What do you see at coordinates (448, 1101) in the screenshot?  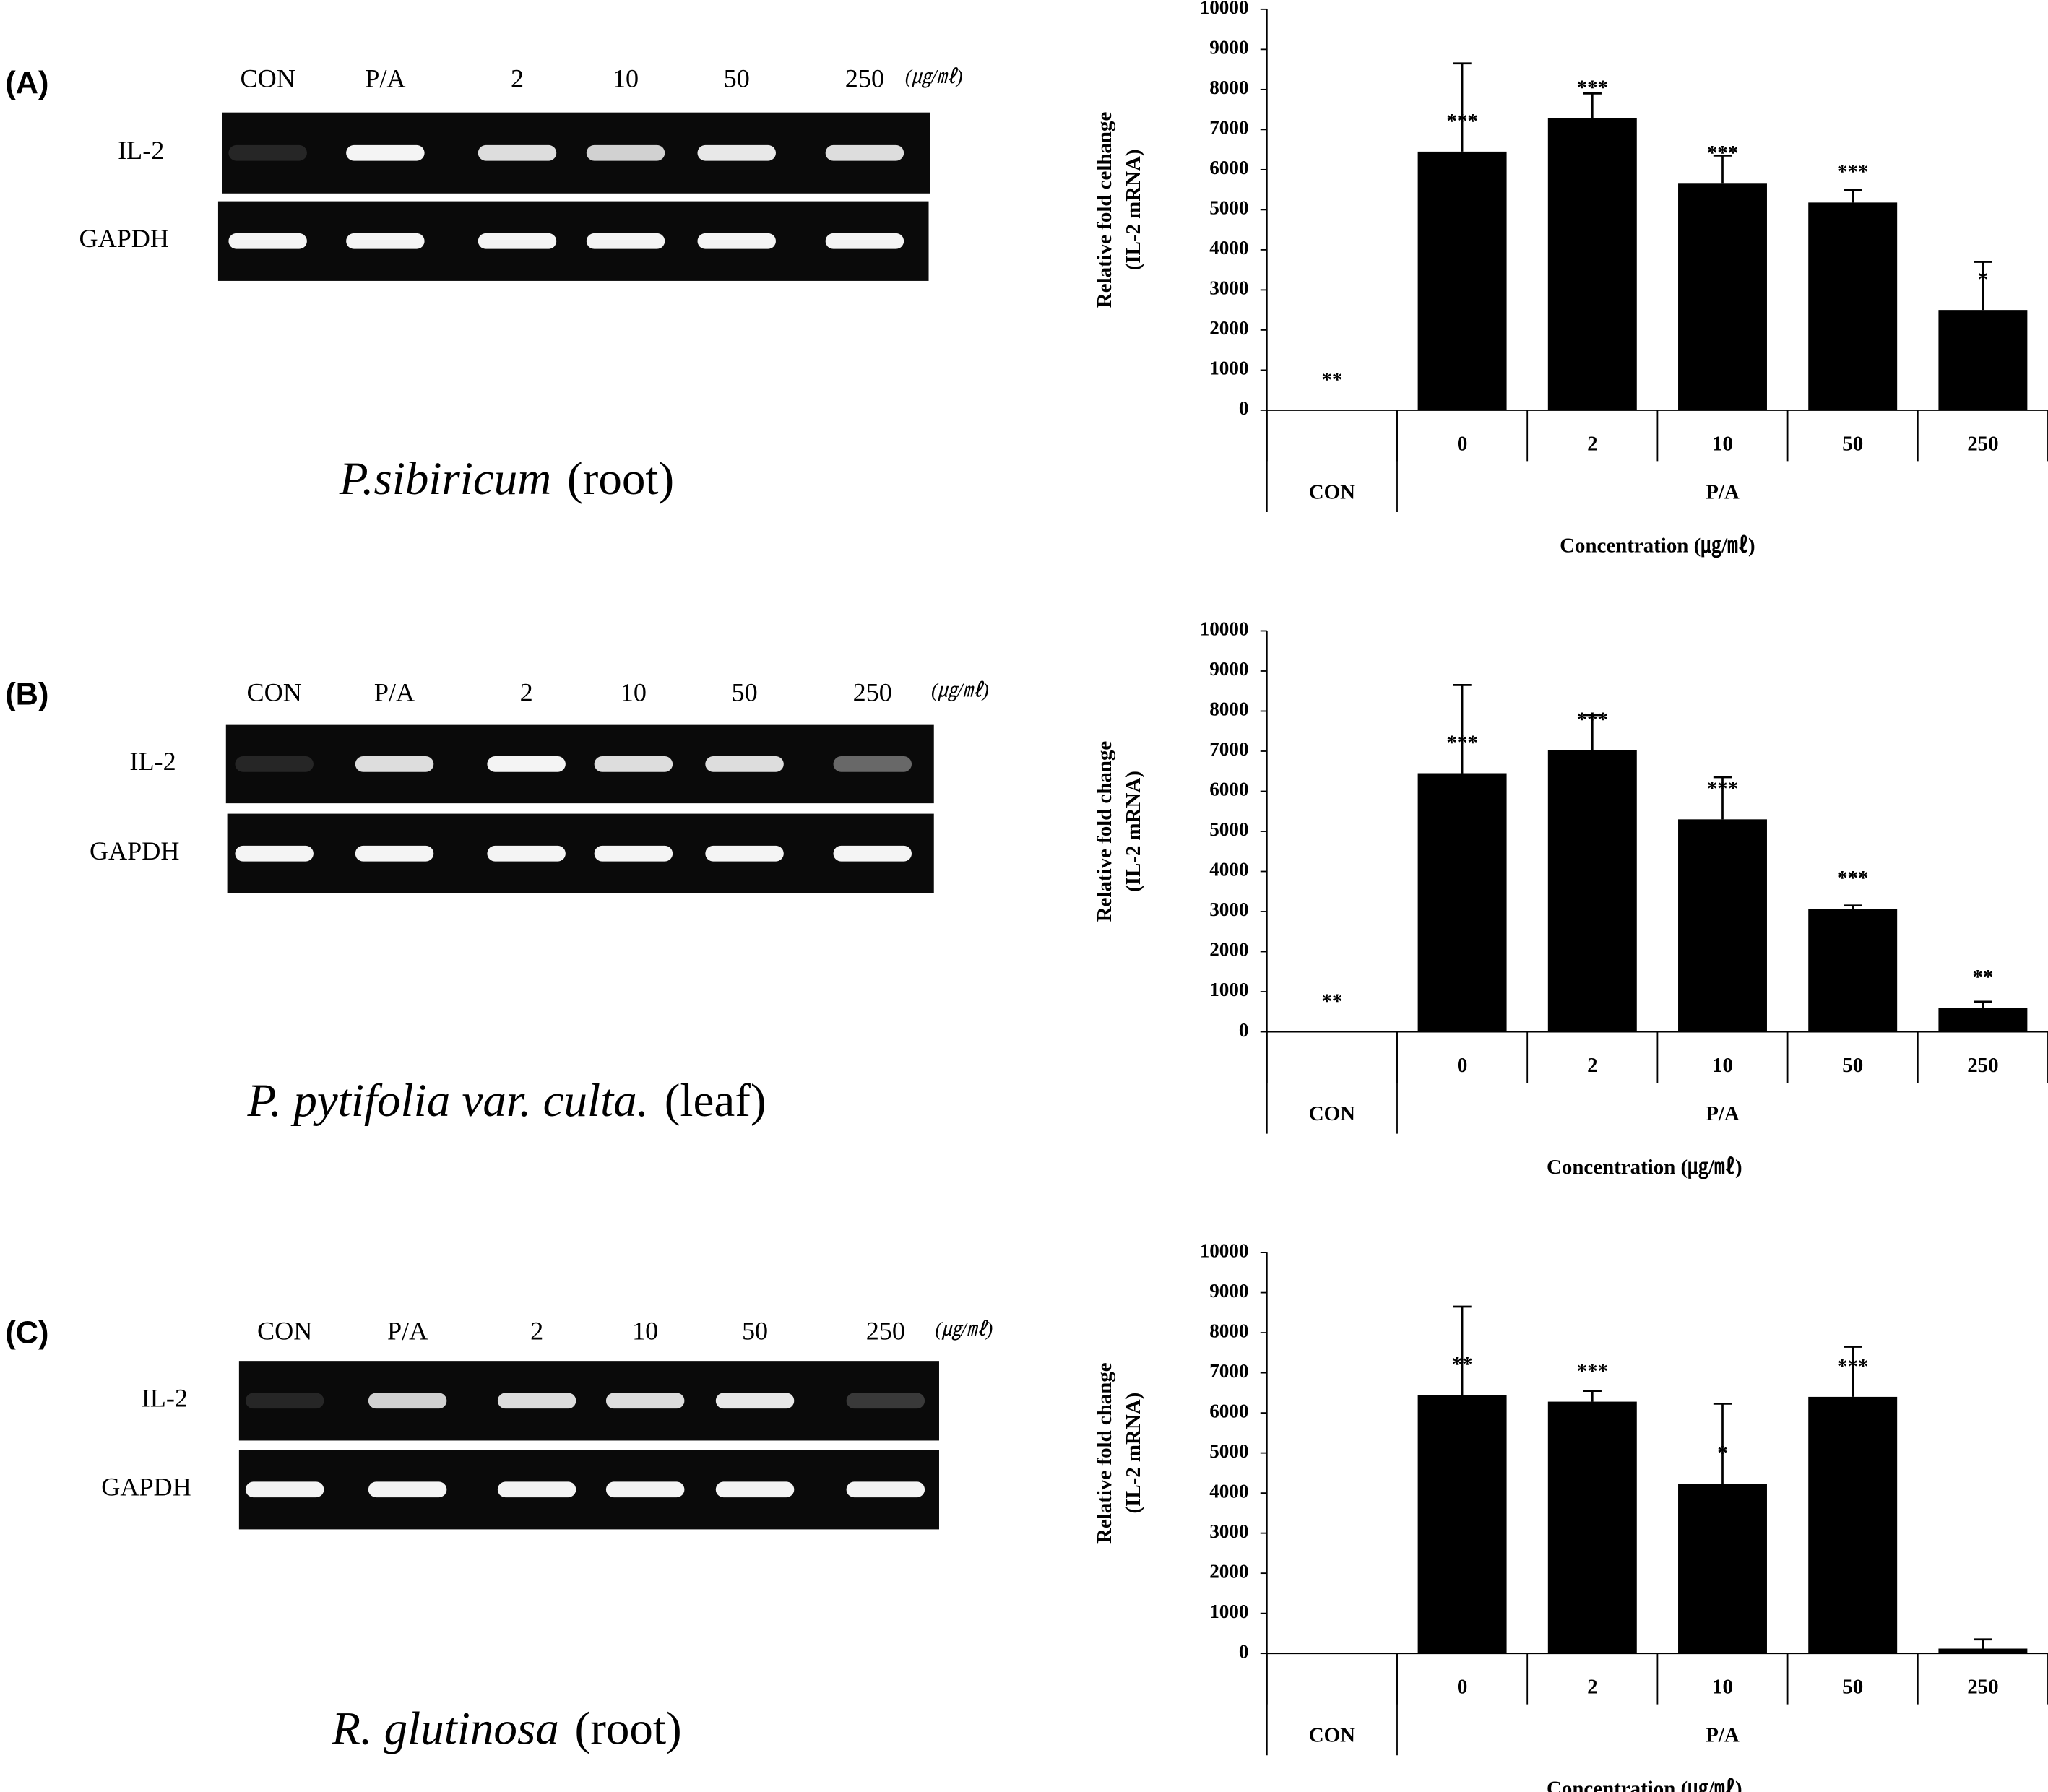 I see `caption-species: P. pytifolia var. culta.` at bounding box center [448, 1101].